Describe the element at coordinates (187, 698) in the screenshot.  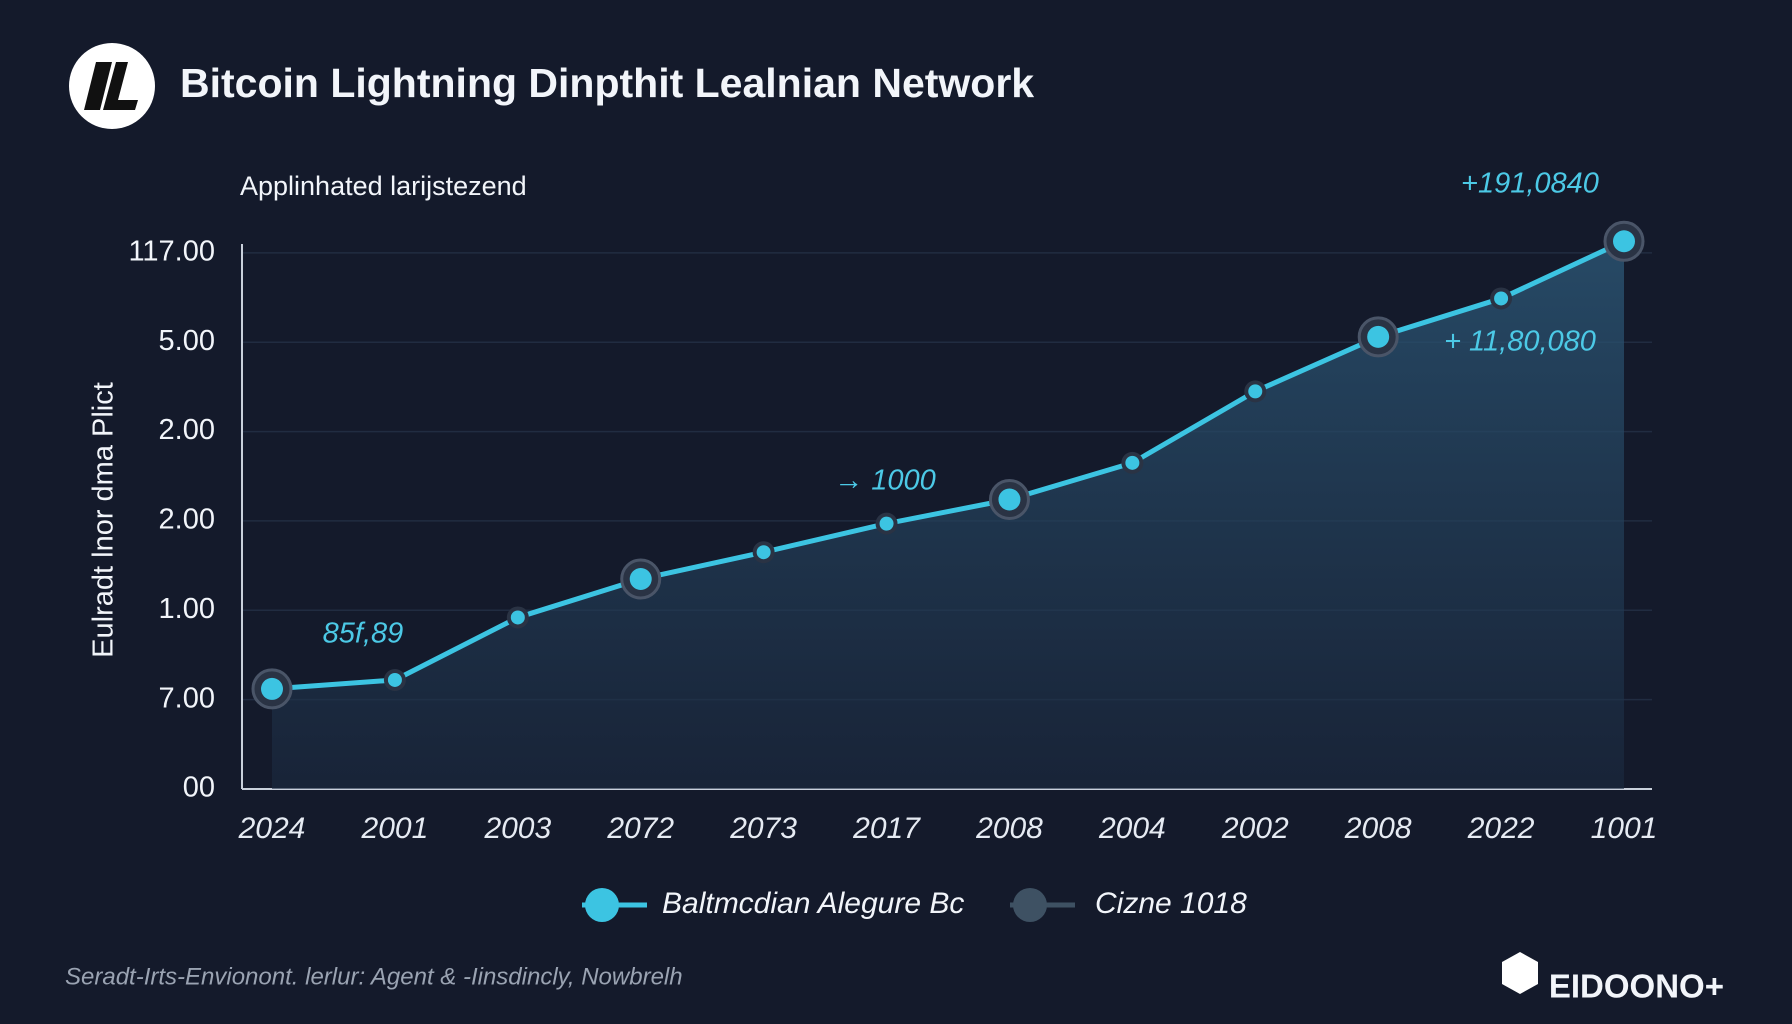
I see `y-tick-label: 7.00` at that location.